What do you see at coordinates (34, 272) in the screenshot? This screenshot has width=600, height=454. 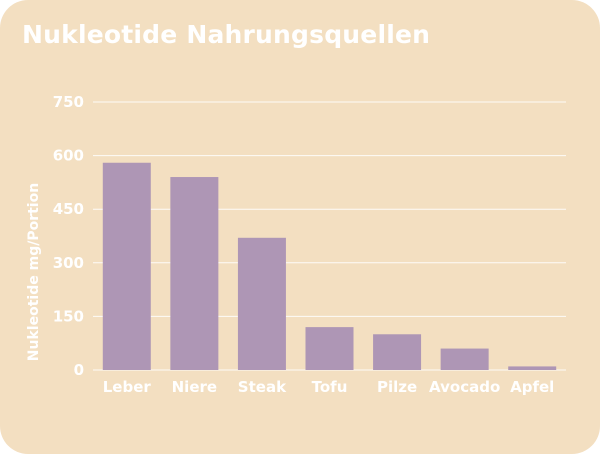 I see `y-axis-label: Nukleotide mg/Portion` at bounding box center [34, 272].